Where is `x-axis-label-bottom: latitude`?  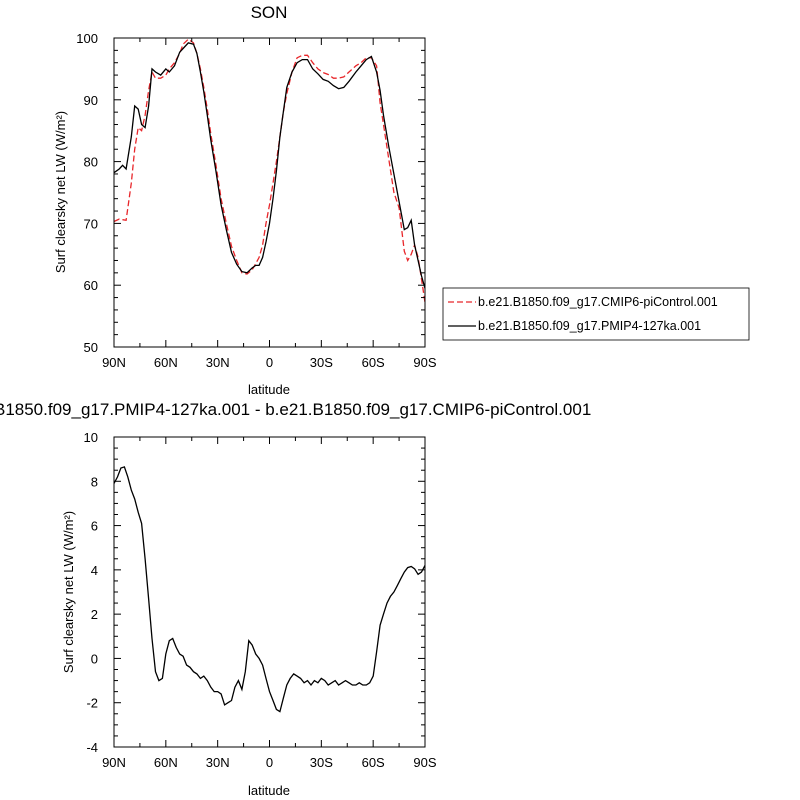 x-axis-label-bottom: latitude is located at coordinates (269, 790).